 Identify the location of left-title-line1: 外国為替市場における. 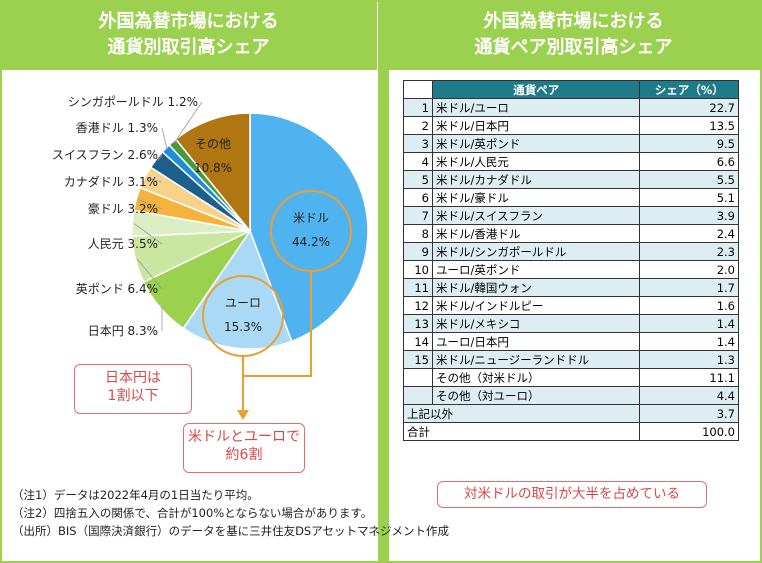
(188, 21).